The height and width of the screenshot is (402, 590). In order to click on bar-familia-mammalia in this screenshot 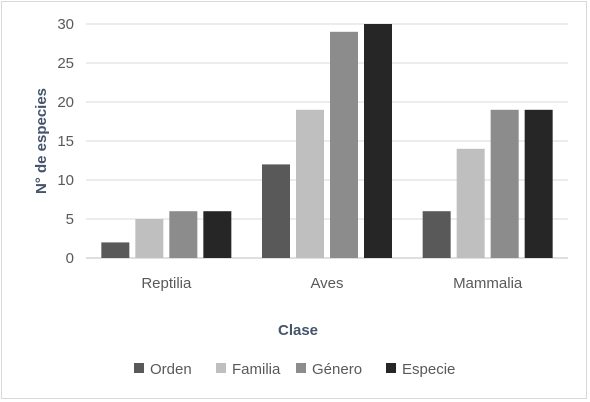, I will do `click(470, 203)`.